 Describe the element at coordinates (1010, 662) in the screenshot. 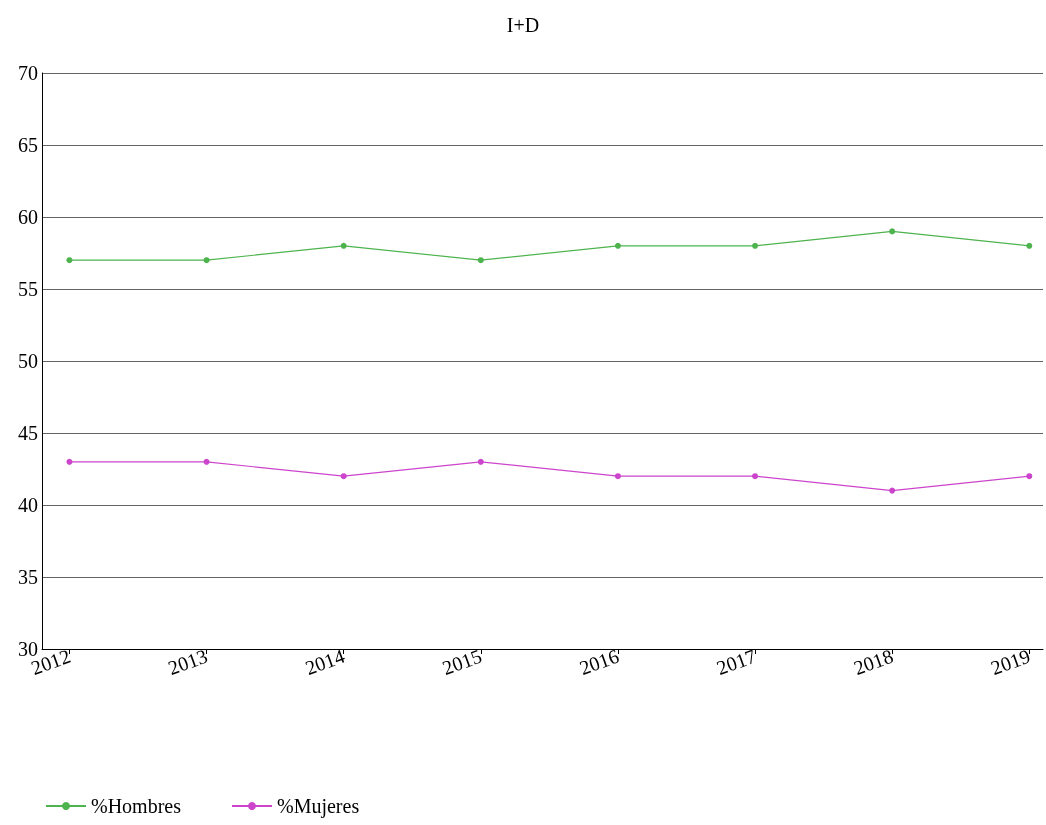

I see `x-tick-label: 2019` at that location.